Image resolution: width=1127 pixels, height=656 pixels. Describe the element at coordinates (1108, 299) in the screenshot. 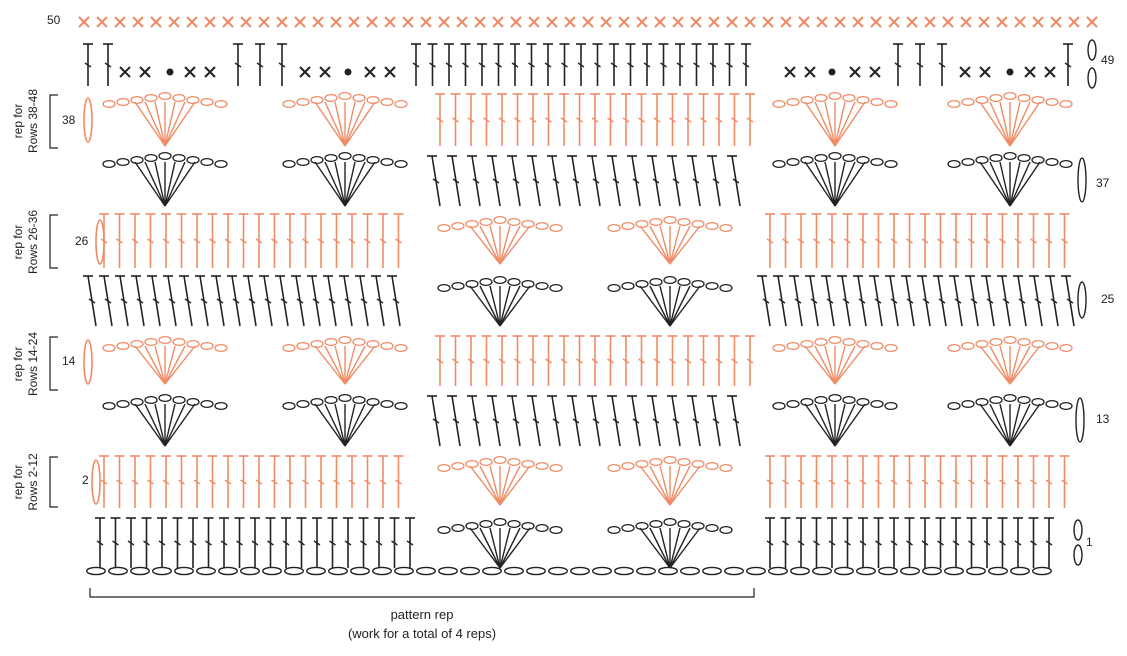

I see `row-number-25: 25` at that location.